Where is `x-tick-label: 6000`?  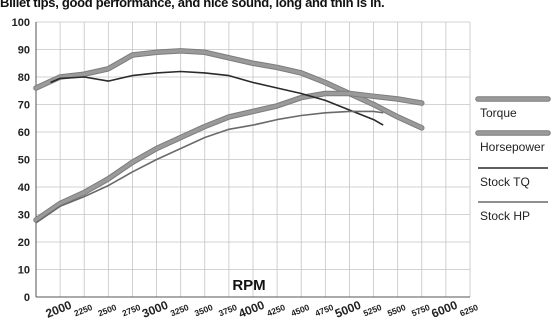
x-tick-label: 6000 is located at coordinates (444, 309).